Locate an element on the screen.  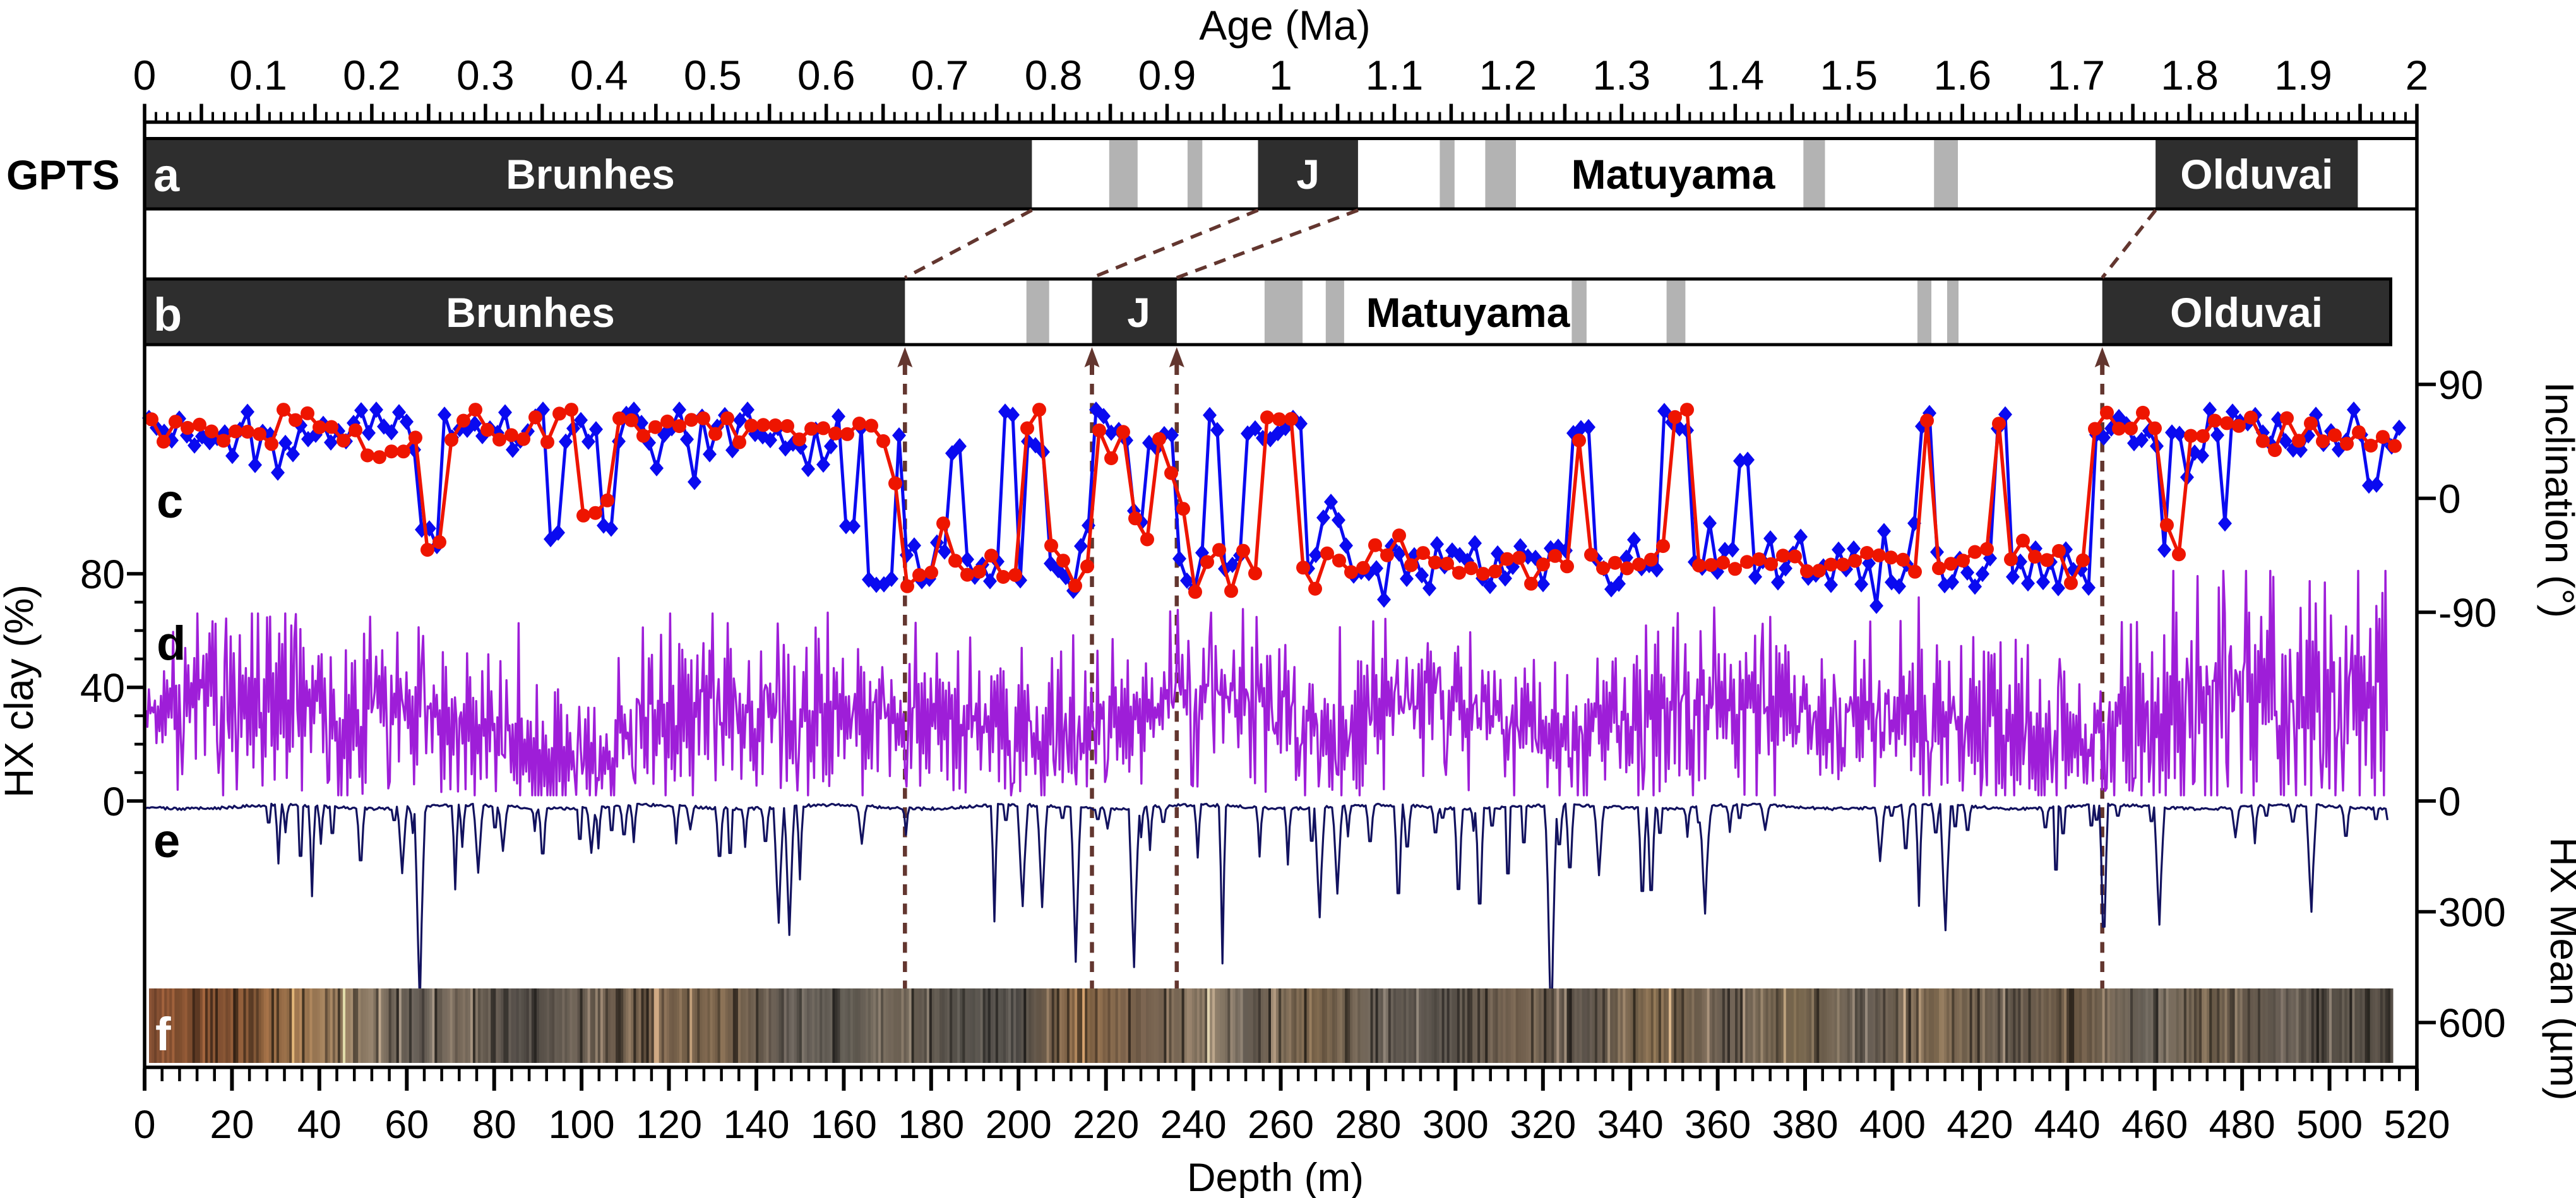
svg-text: 0.7 is located at coordinates (940, 75).